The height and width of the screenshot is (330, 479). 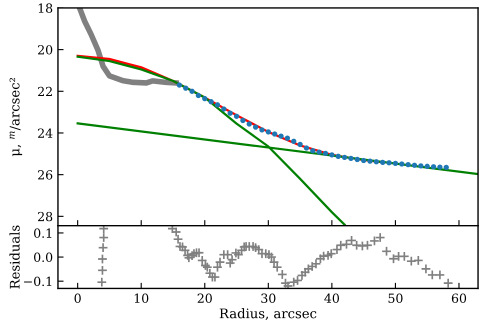 What do you see at coordinates (14, 257) in the screenshot?
I see `y-axis-title: Residuals` at bounding box center [14, 257].